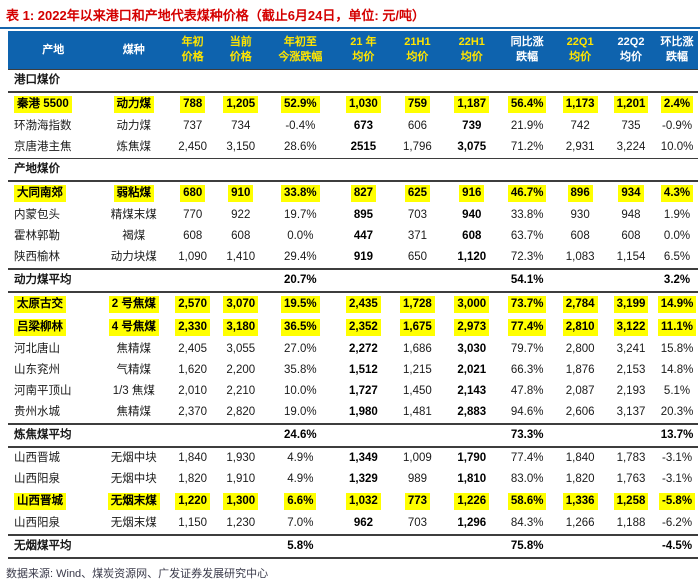 Image resolution: width=700 pixels, height=581 pixels. What do you see at coordinates (580, 523) in the screenshot?
I see `value-cell: 1,266` at bounding box center [580, 523].